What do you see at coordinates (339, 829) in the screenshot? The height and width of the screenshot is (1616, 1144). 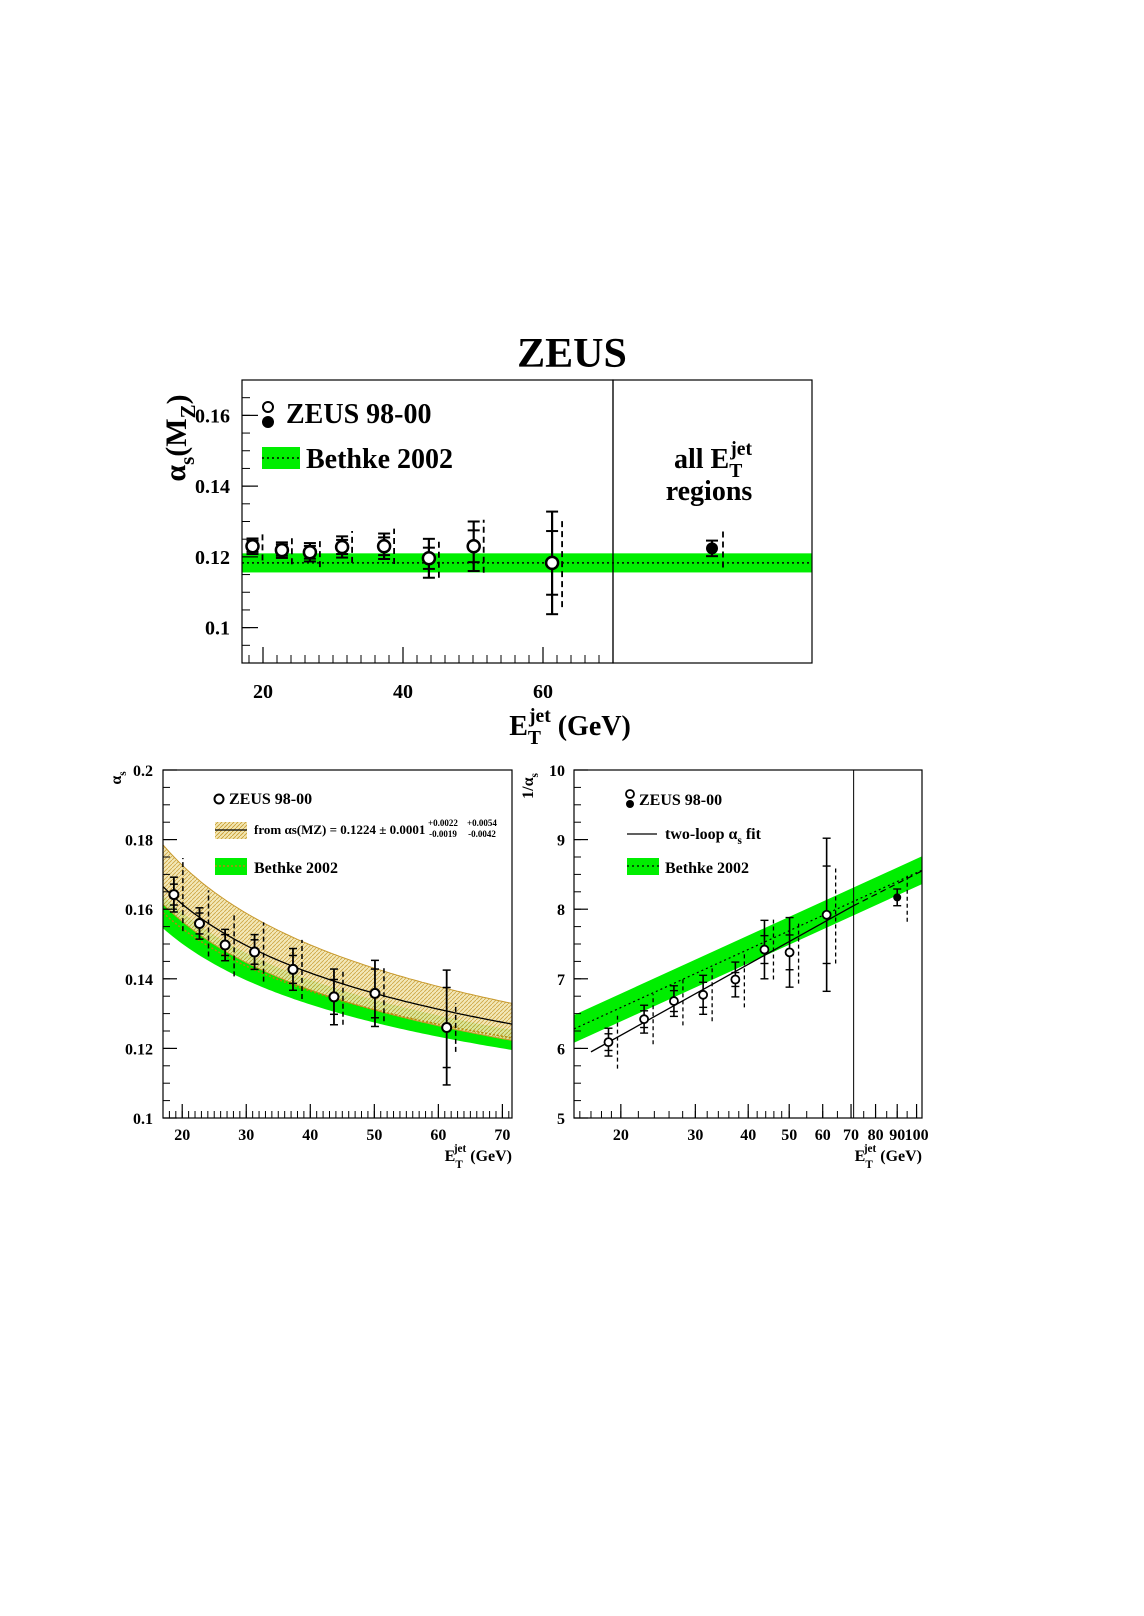 I see `legend-label-fit: from αs(MZ) = 0.1224 ± 0.0001` at bounding box center [339, 829].